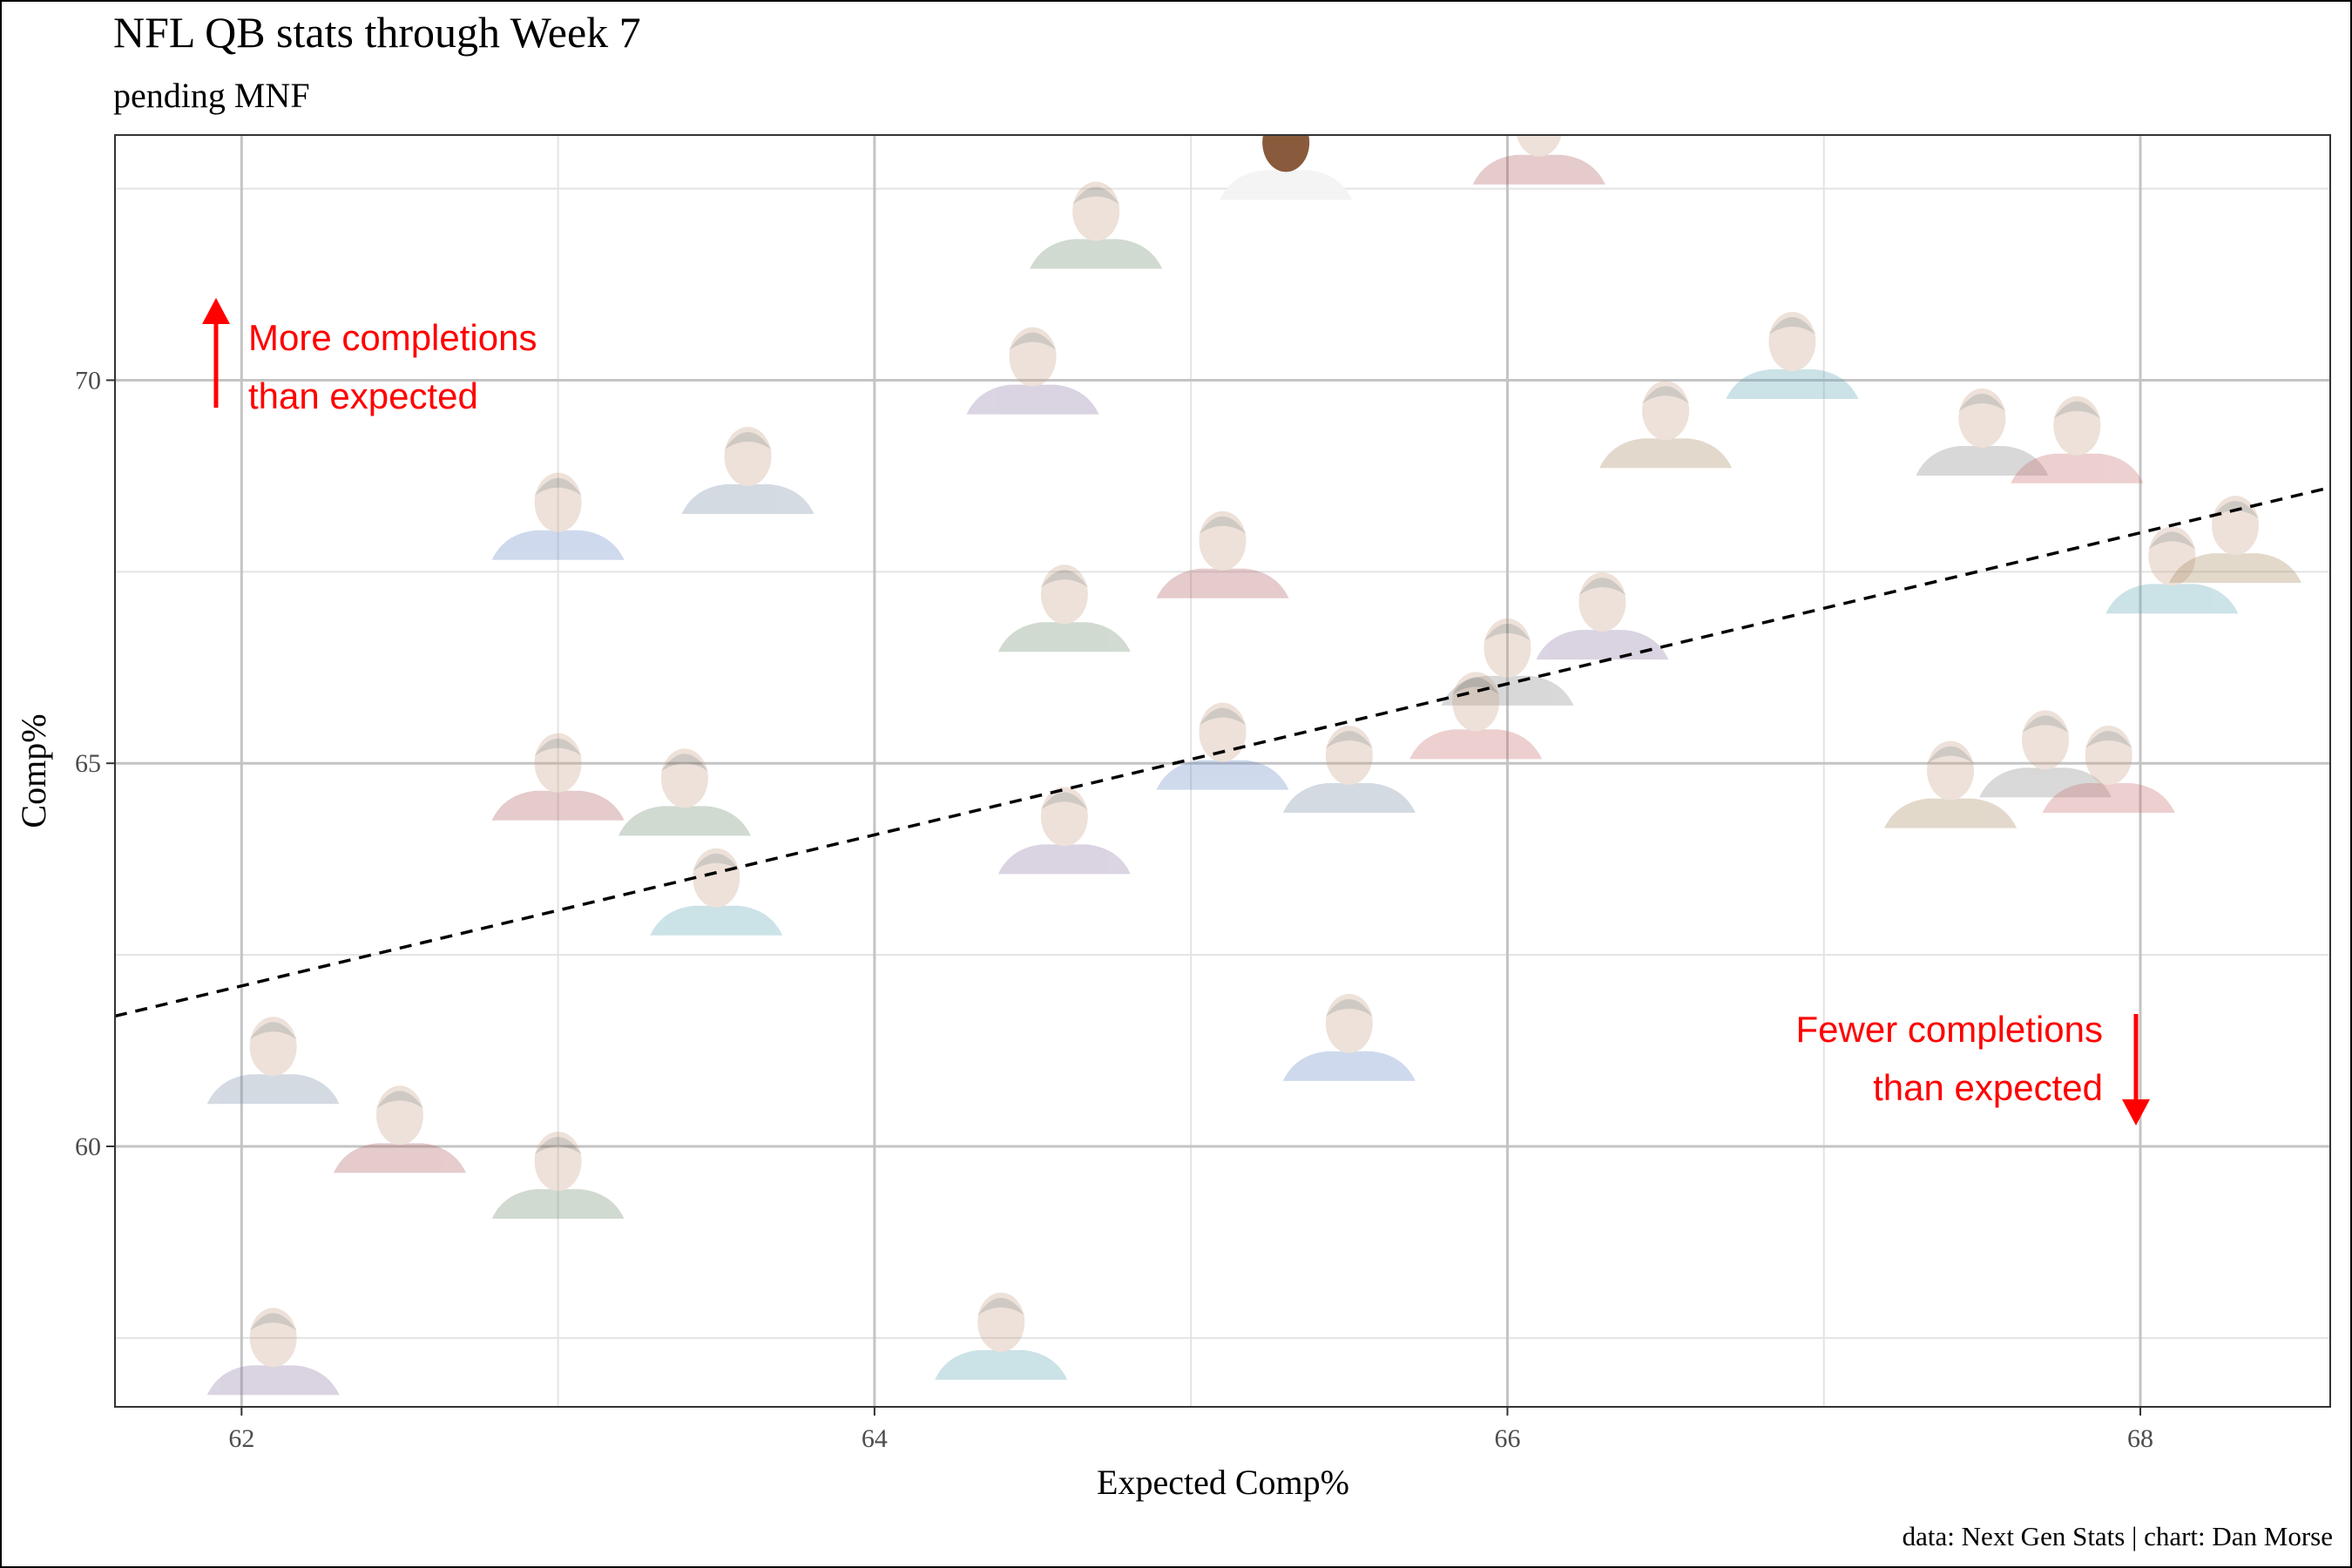 The width and height of the screenshot is (2352, 1568). Describe the element at coordinates (377, 32) in the screenshot. I see `chart-title: NFL QB stats through Week 7` at that location.